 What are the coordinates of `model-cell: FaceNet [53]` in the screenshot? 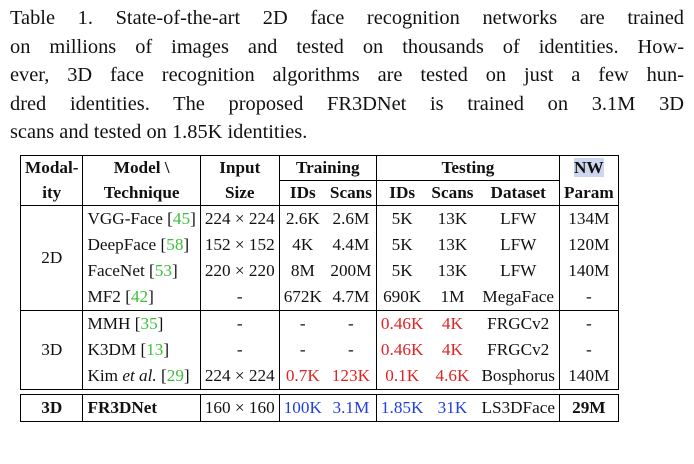 It's located at (141, 271).